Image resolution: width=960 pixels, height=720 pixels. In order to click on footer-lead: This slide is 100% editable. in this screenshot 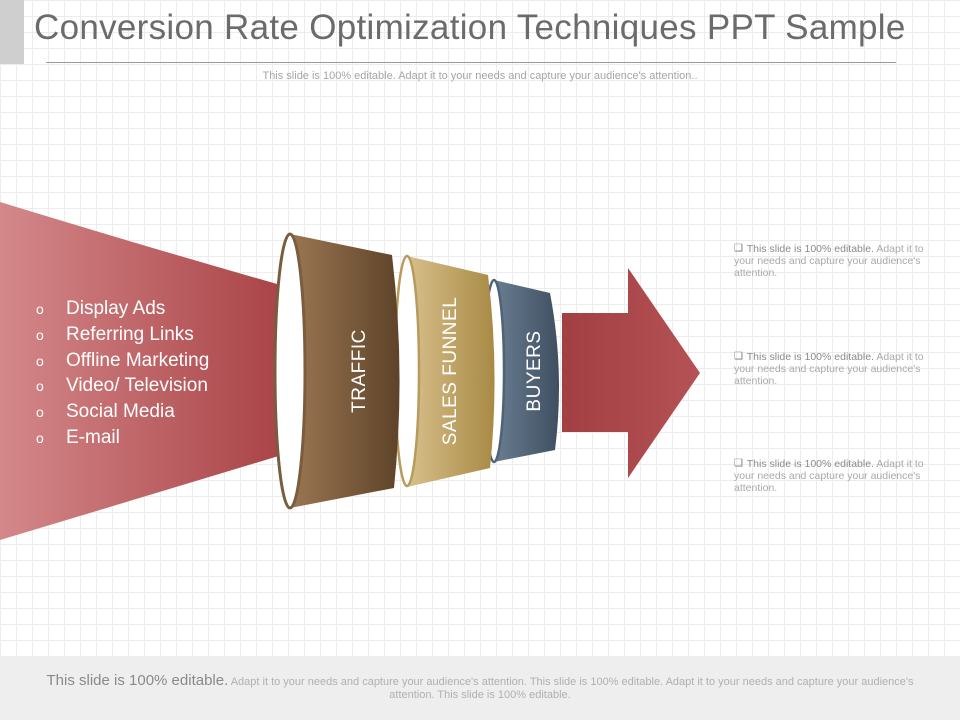, I will do `click(137, 680)`.